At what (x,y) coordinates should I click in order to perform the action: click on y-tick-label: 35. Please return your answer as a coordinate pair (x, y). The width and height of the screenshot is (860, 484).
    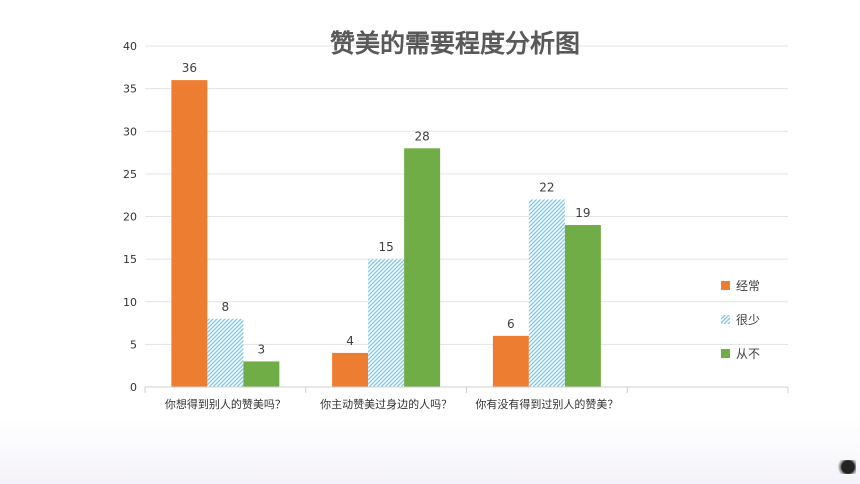
    Looking at the image, I should click on (130, 89).